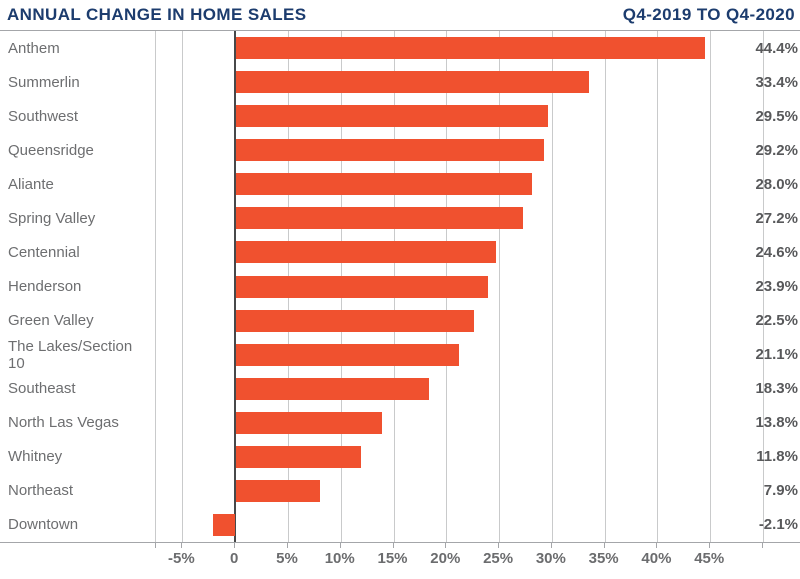 Image resolution: width=800 pixels, height=579 pixels. I want to click on category-label: Downtown, so click(43, 525).